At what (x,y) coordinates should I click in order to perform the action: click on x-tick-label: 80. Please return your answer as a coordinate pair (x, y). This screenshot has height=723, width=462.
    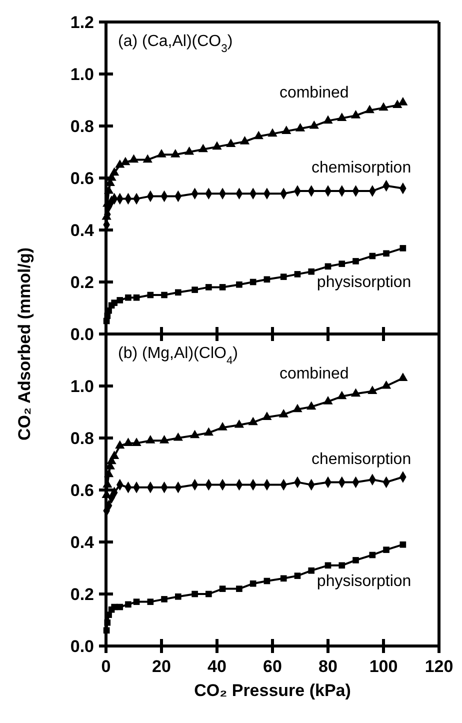
    Looking at the image, I should click on (328, 666).